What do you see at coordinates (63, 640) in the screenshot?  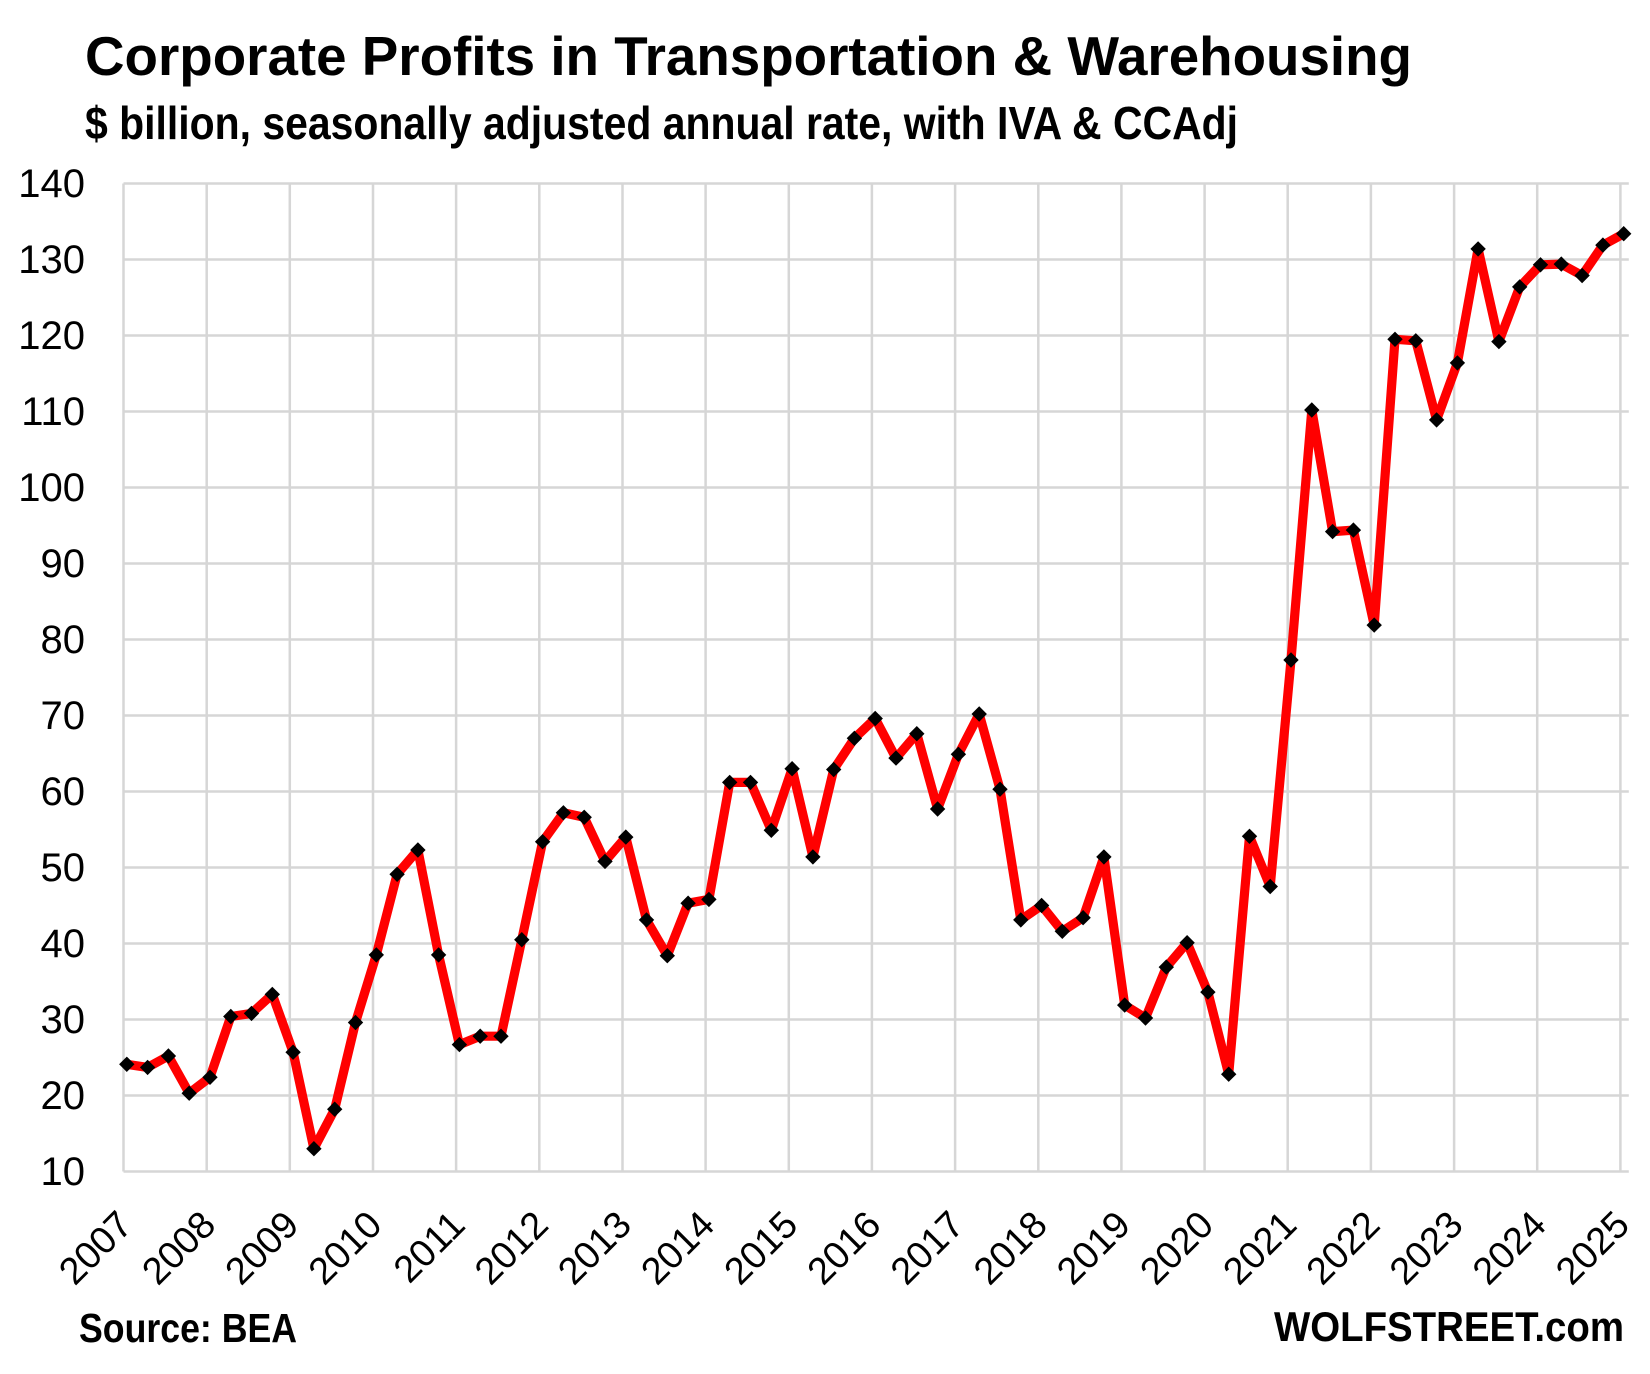 I see `svg-text: 80` at bounding box center [63, 640].